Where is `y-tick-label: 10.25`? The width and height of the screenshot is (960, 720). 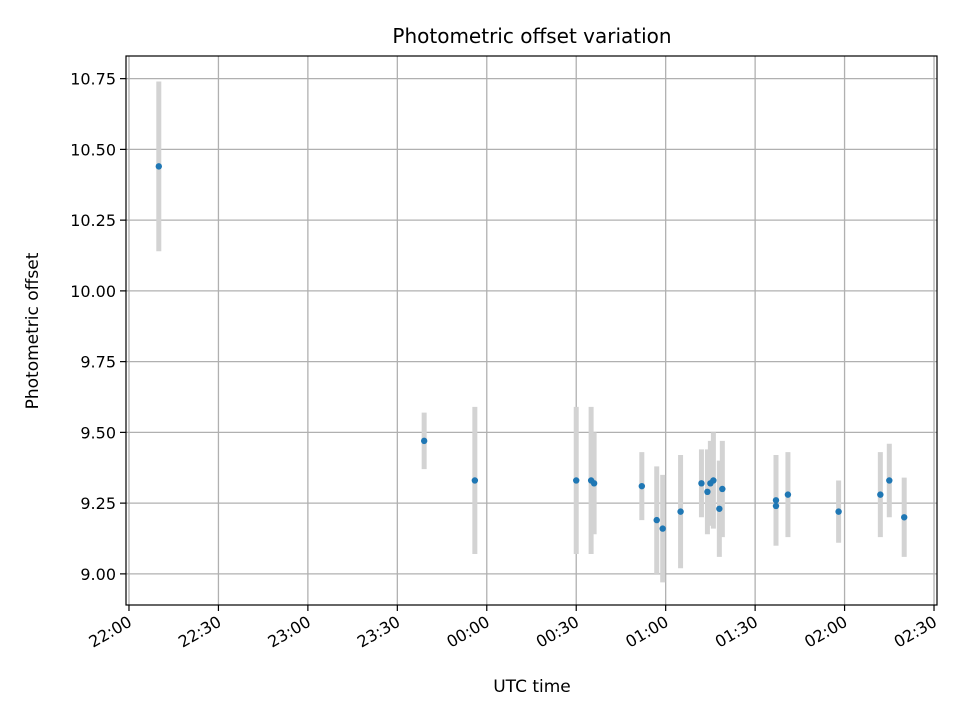
y-tick-label: 10.25 is located at coordinates (93, 220).